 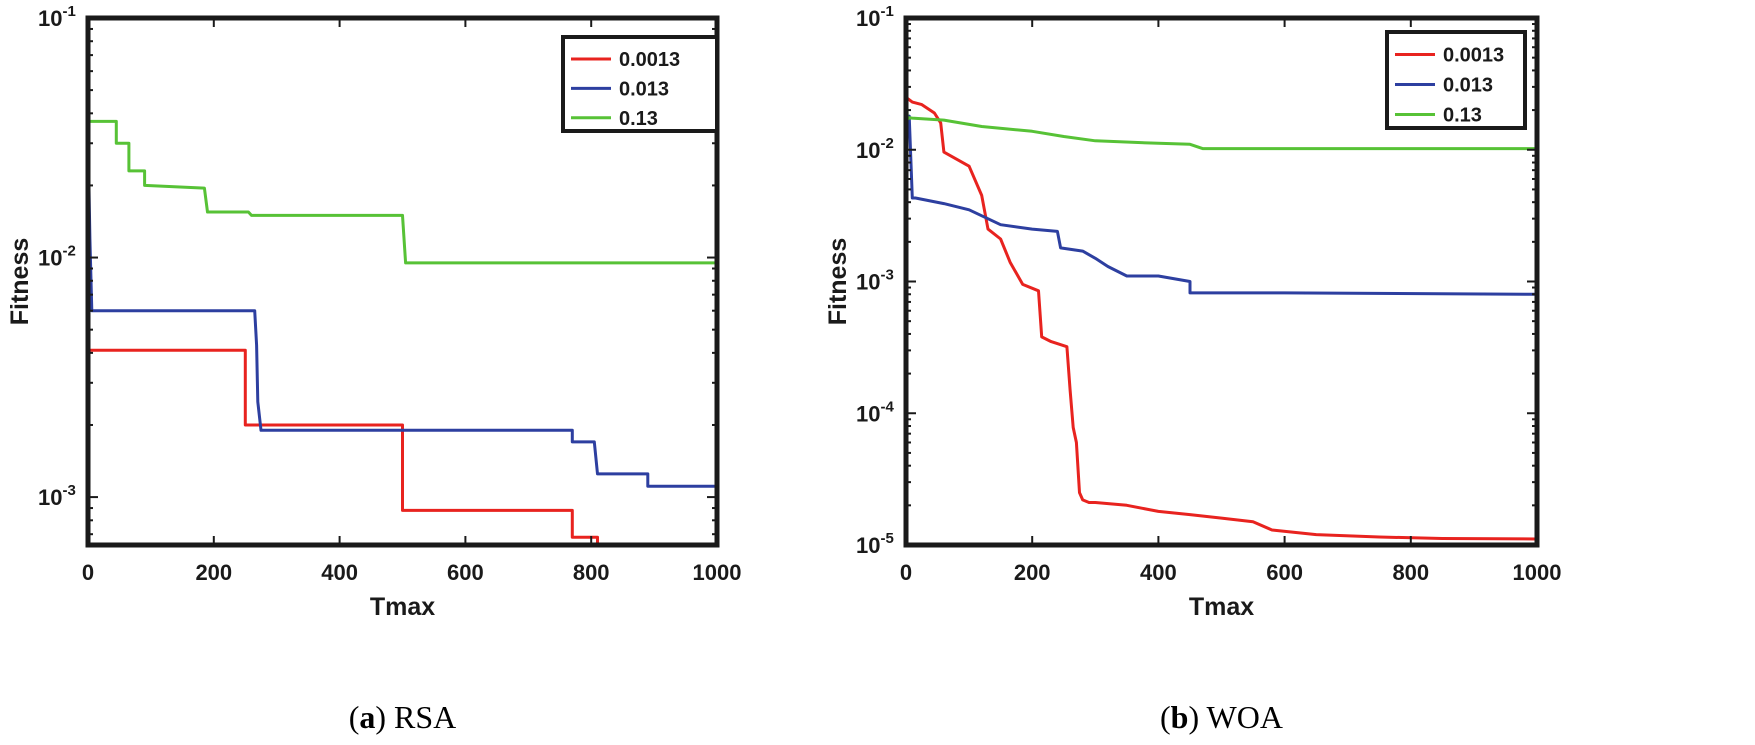 What do you see at coordinates (425, 717) in the screenshot?
I see `caption-name: RSA` at bounding box center [425, 717].